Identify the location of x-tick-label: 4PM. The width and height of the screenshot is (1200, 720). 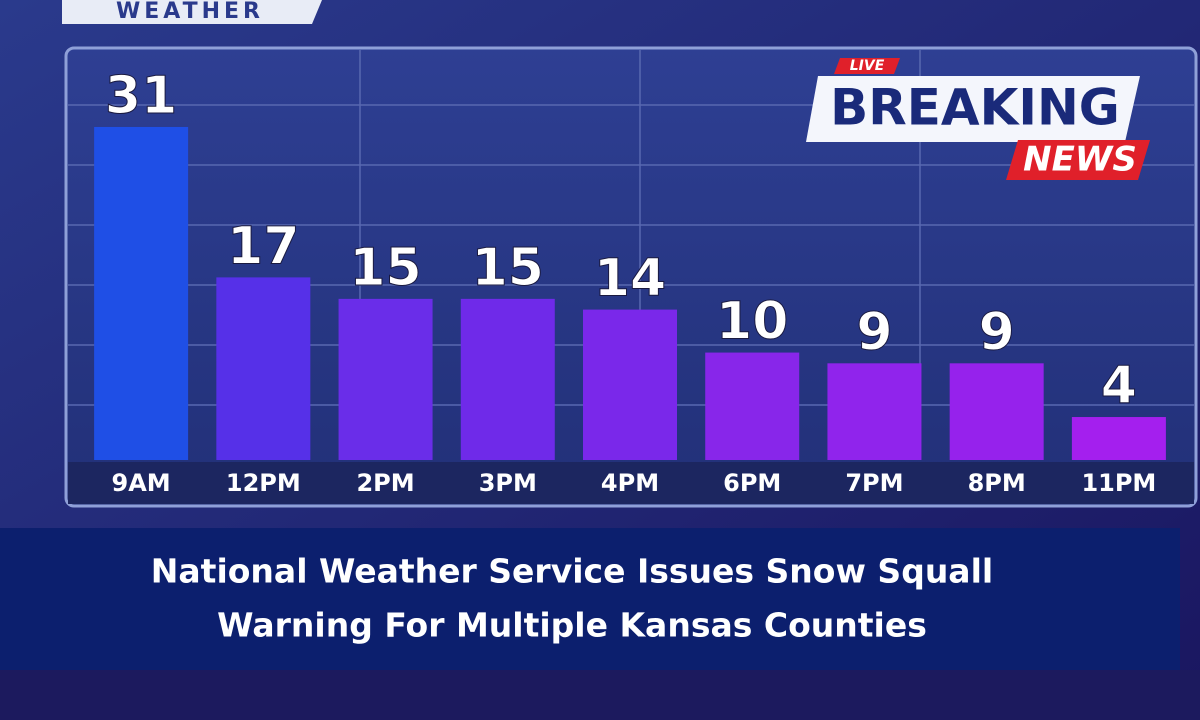
(630, 483).